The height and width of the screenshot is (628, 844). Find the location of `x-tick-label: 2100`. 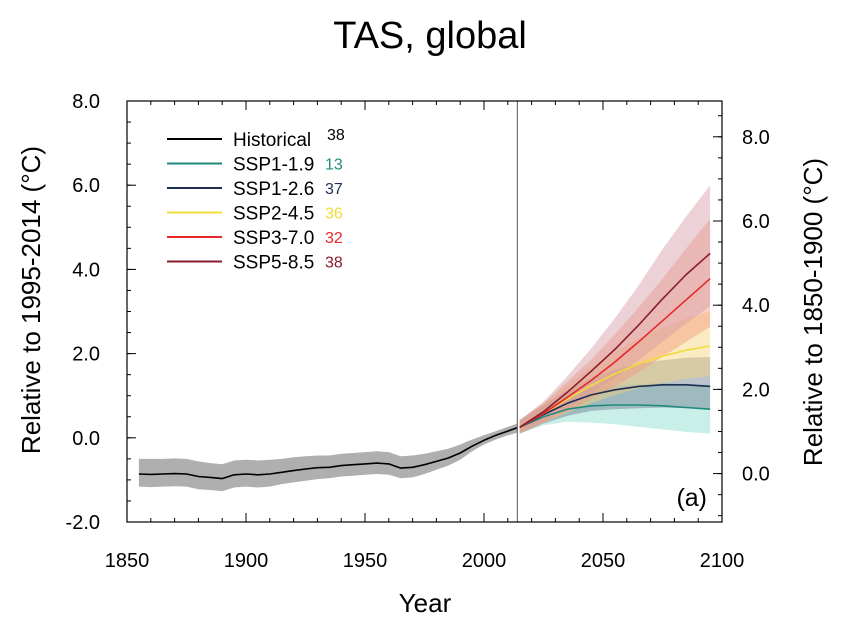

x-tick-label: 2100 is located at coordinates (722, 561).